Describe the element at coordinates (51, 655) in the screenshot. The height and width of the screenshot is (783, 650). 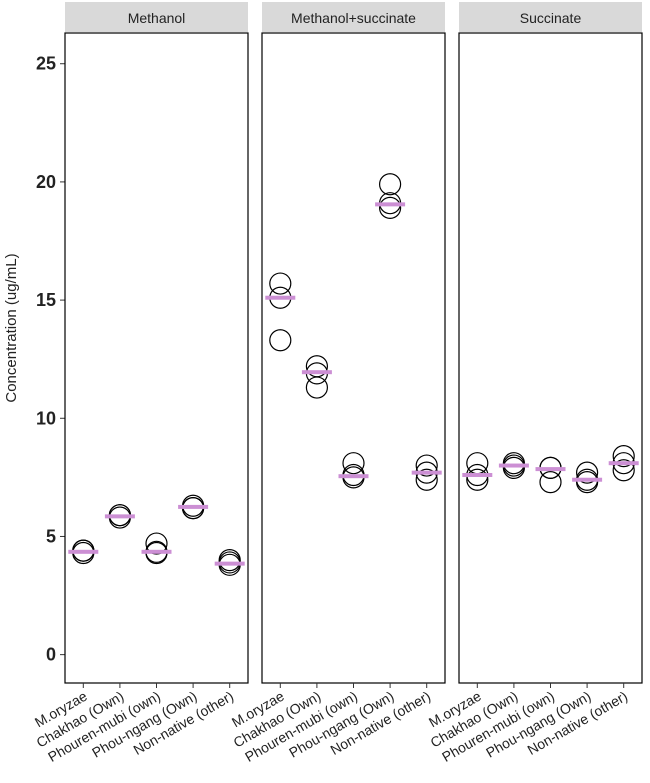
I see `y-tick-label: 0` at that location.